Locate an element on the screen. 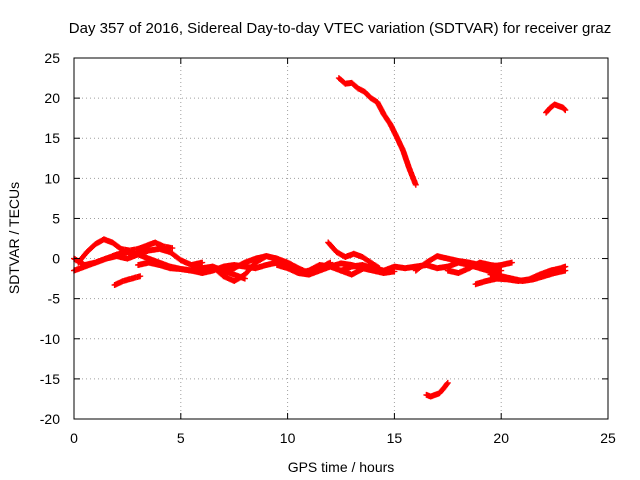 The height and width of the screenshot is (480, 640). y-tick-label: 25 is located at coordinates (52, 58).